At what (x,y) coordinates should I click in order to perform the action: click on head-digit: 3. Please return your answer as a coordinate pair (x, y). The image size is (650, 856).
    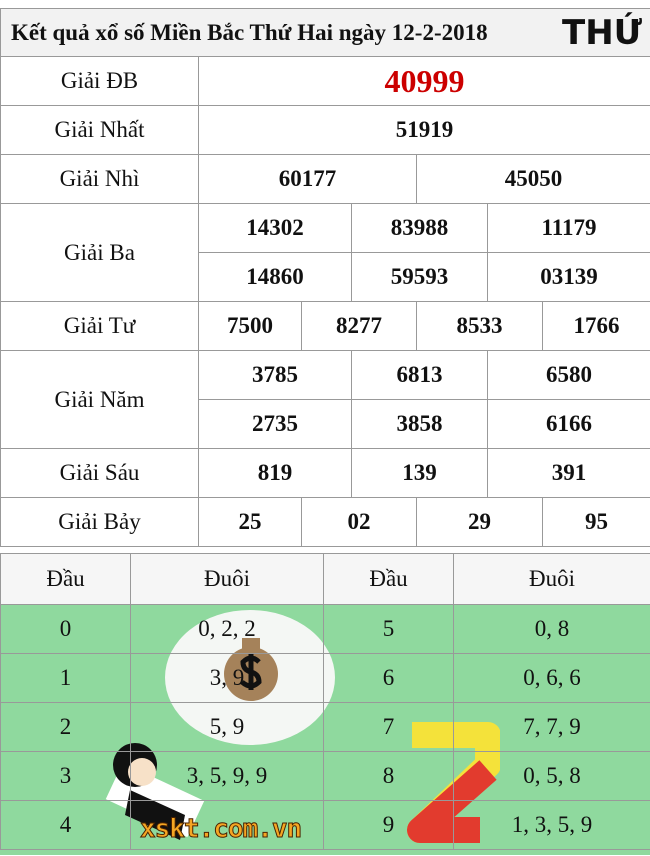
    Looking at the image, I should click on (65, 776).